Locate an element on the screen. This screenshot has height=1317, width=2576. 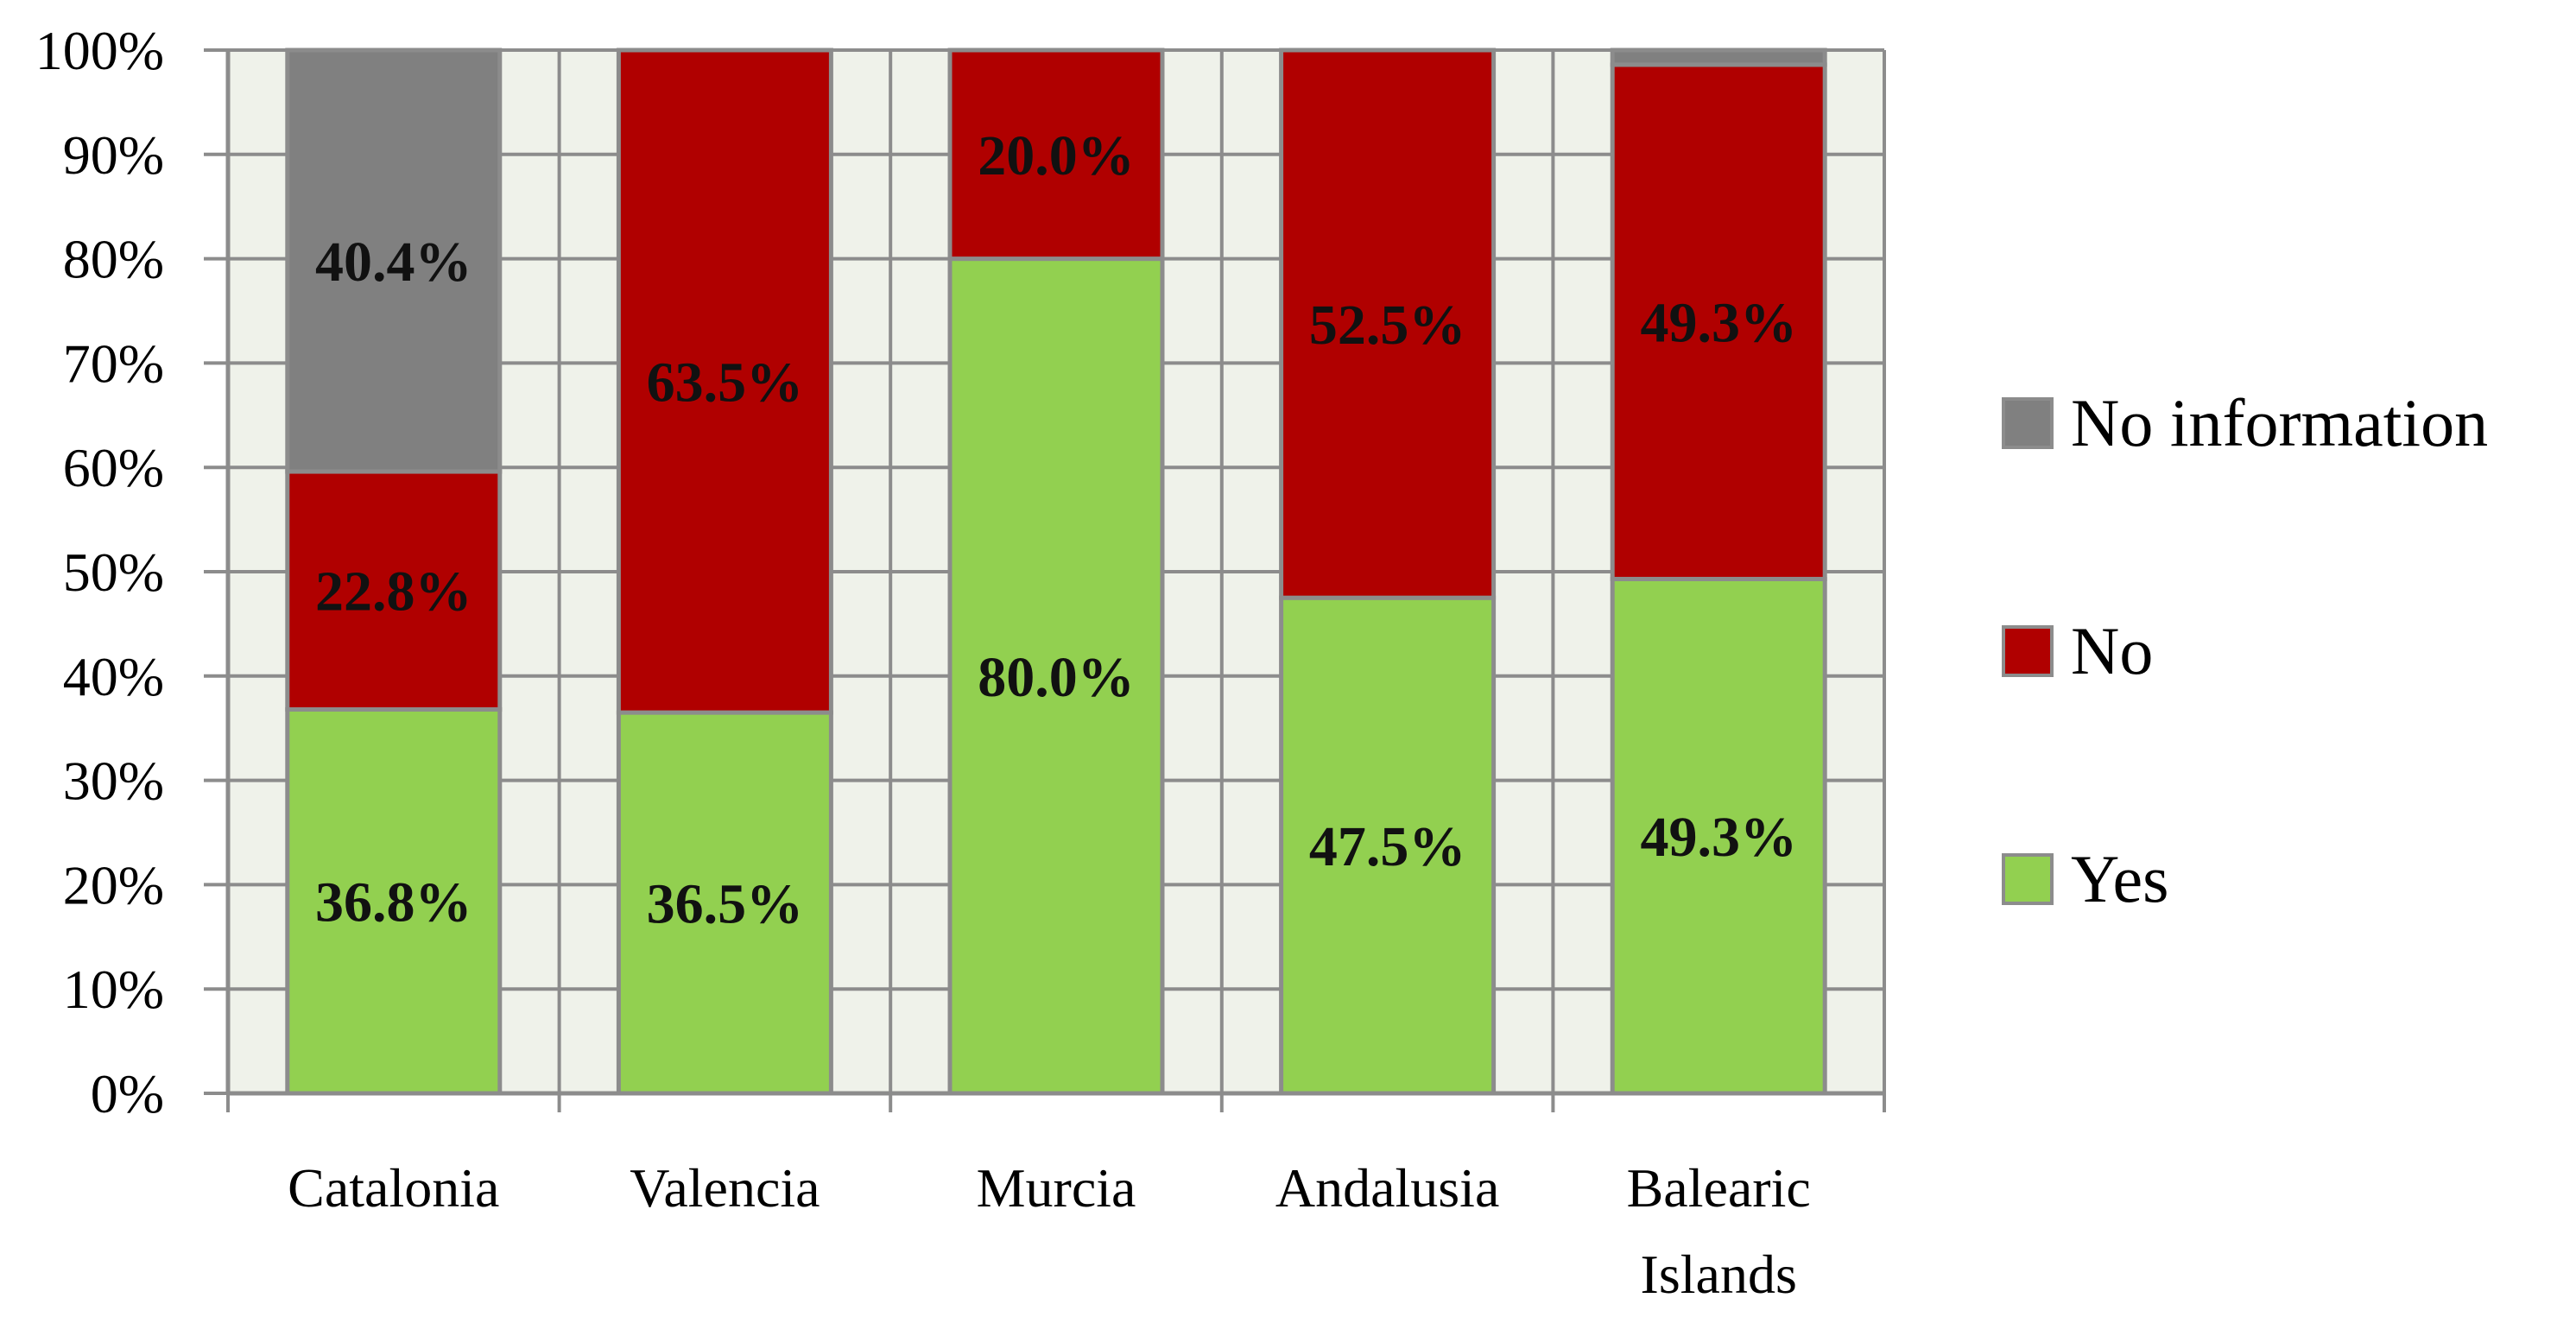
legend-label: No information is located at coordinates (2279, 422).